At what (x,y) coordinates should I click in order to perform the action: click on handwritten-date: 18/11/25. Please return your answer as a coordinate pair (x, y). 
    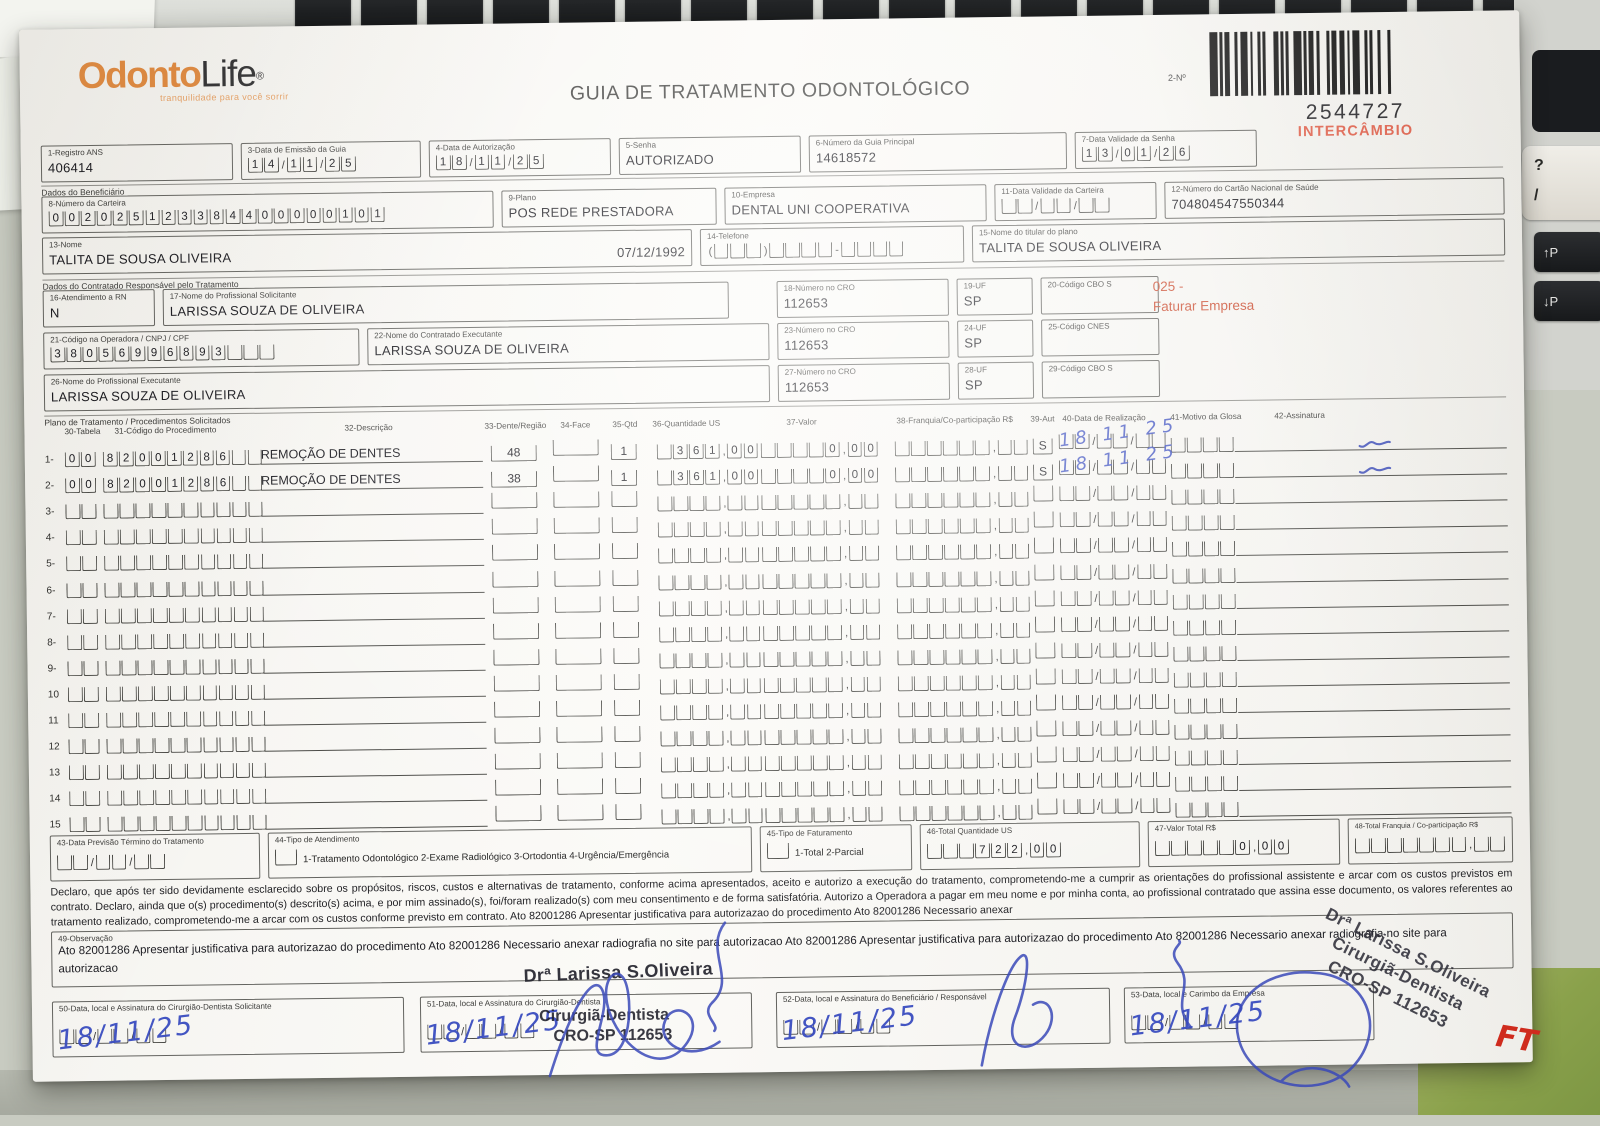
    Looking at the image, I should click on (849, 1024).